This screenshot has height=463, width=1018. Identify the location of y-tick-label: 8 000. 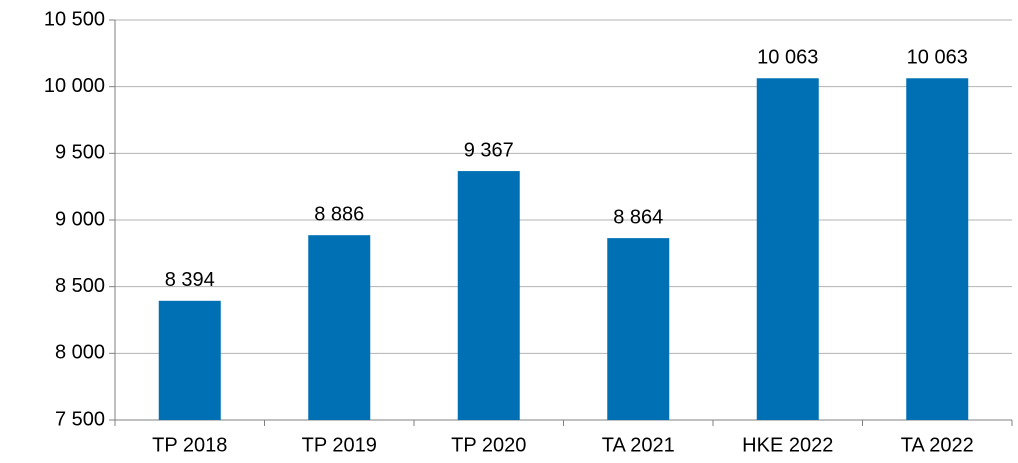
(80, 353).